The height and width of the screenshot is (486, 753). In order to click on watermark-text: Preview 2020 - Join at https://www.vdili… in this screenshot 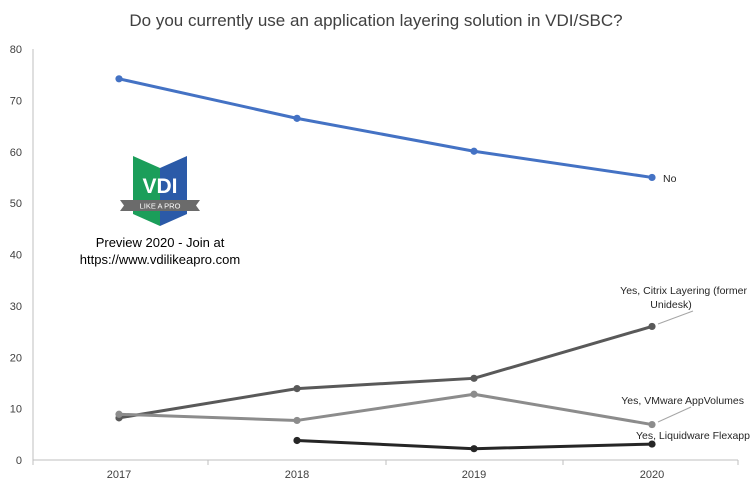, I will do `click(160, 251)`.